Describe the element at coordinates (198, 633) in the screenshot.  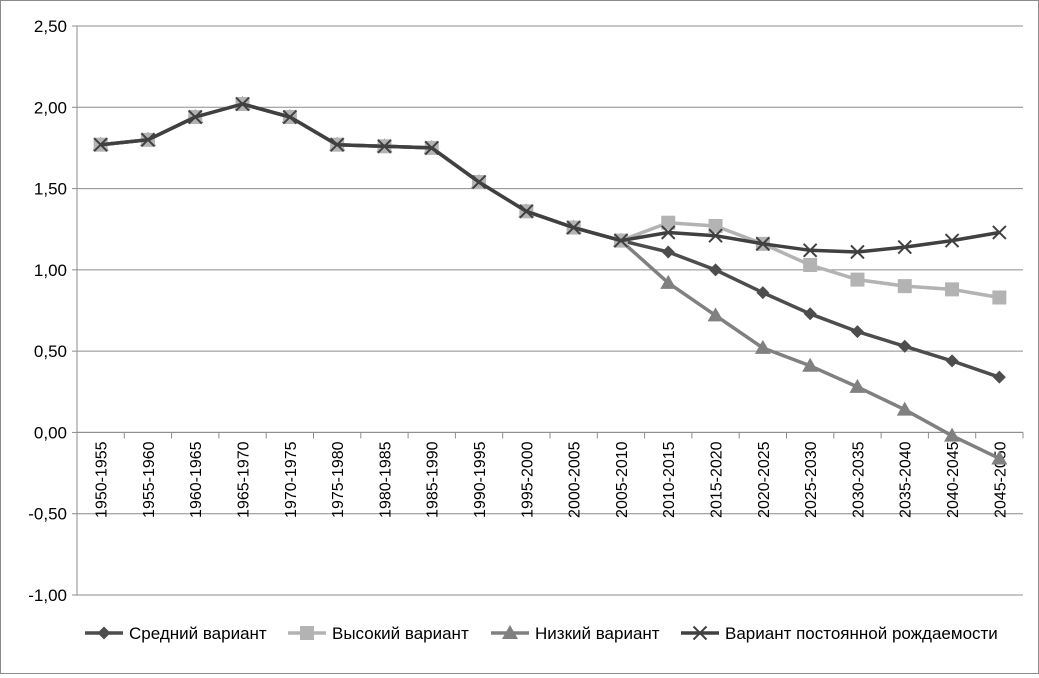
I see `legend-label: Средний вариант` at that location.